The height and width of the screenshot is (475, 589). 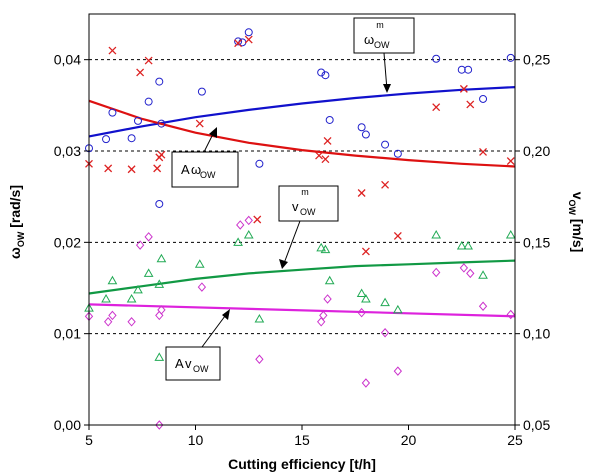 What do you see at coordinates (409, 440) in the screenshot?
I see `x-tick-label: 20` at bounding box center [409, 440].